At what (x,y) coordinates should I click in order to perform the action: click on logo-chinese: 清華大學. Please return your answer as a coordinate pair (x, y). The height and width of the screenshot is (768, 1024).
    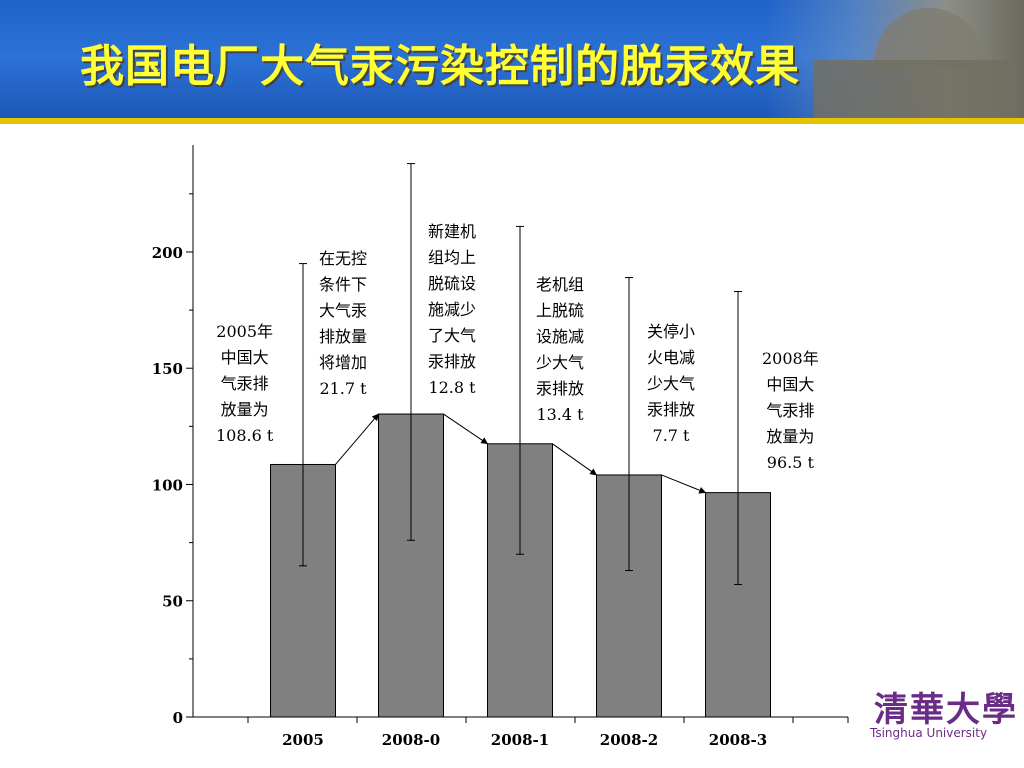
    Looking at the image, I should click on (946, 710).